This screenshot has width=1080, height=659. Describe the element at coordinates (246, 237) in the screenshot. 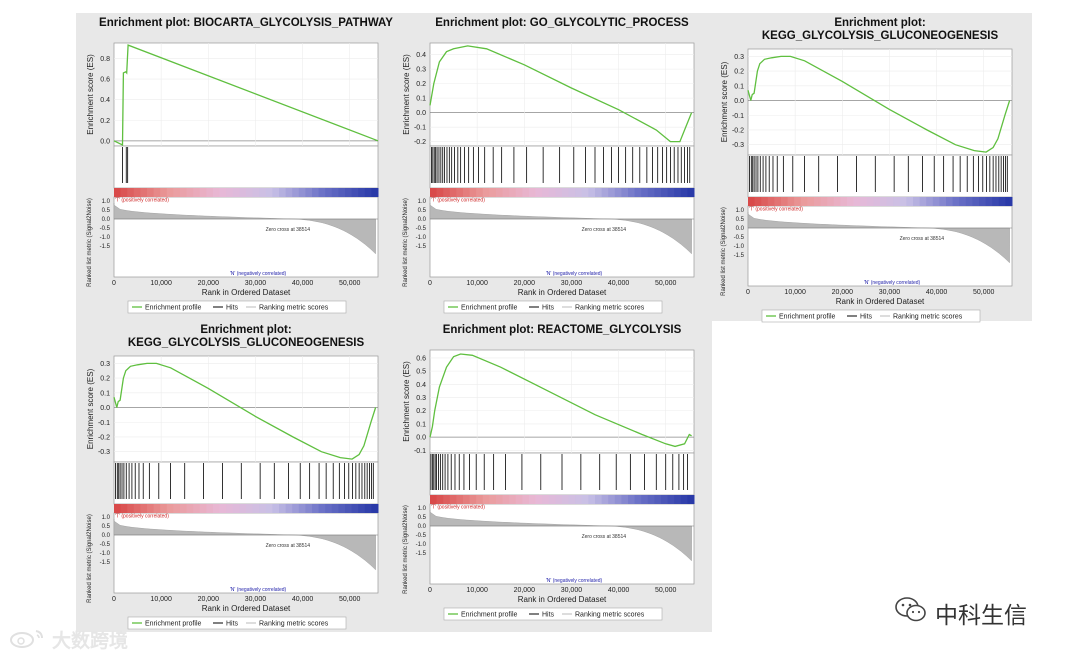

I see `metric-frame` at that location.